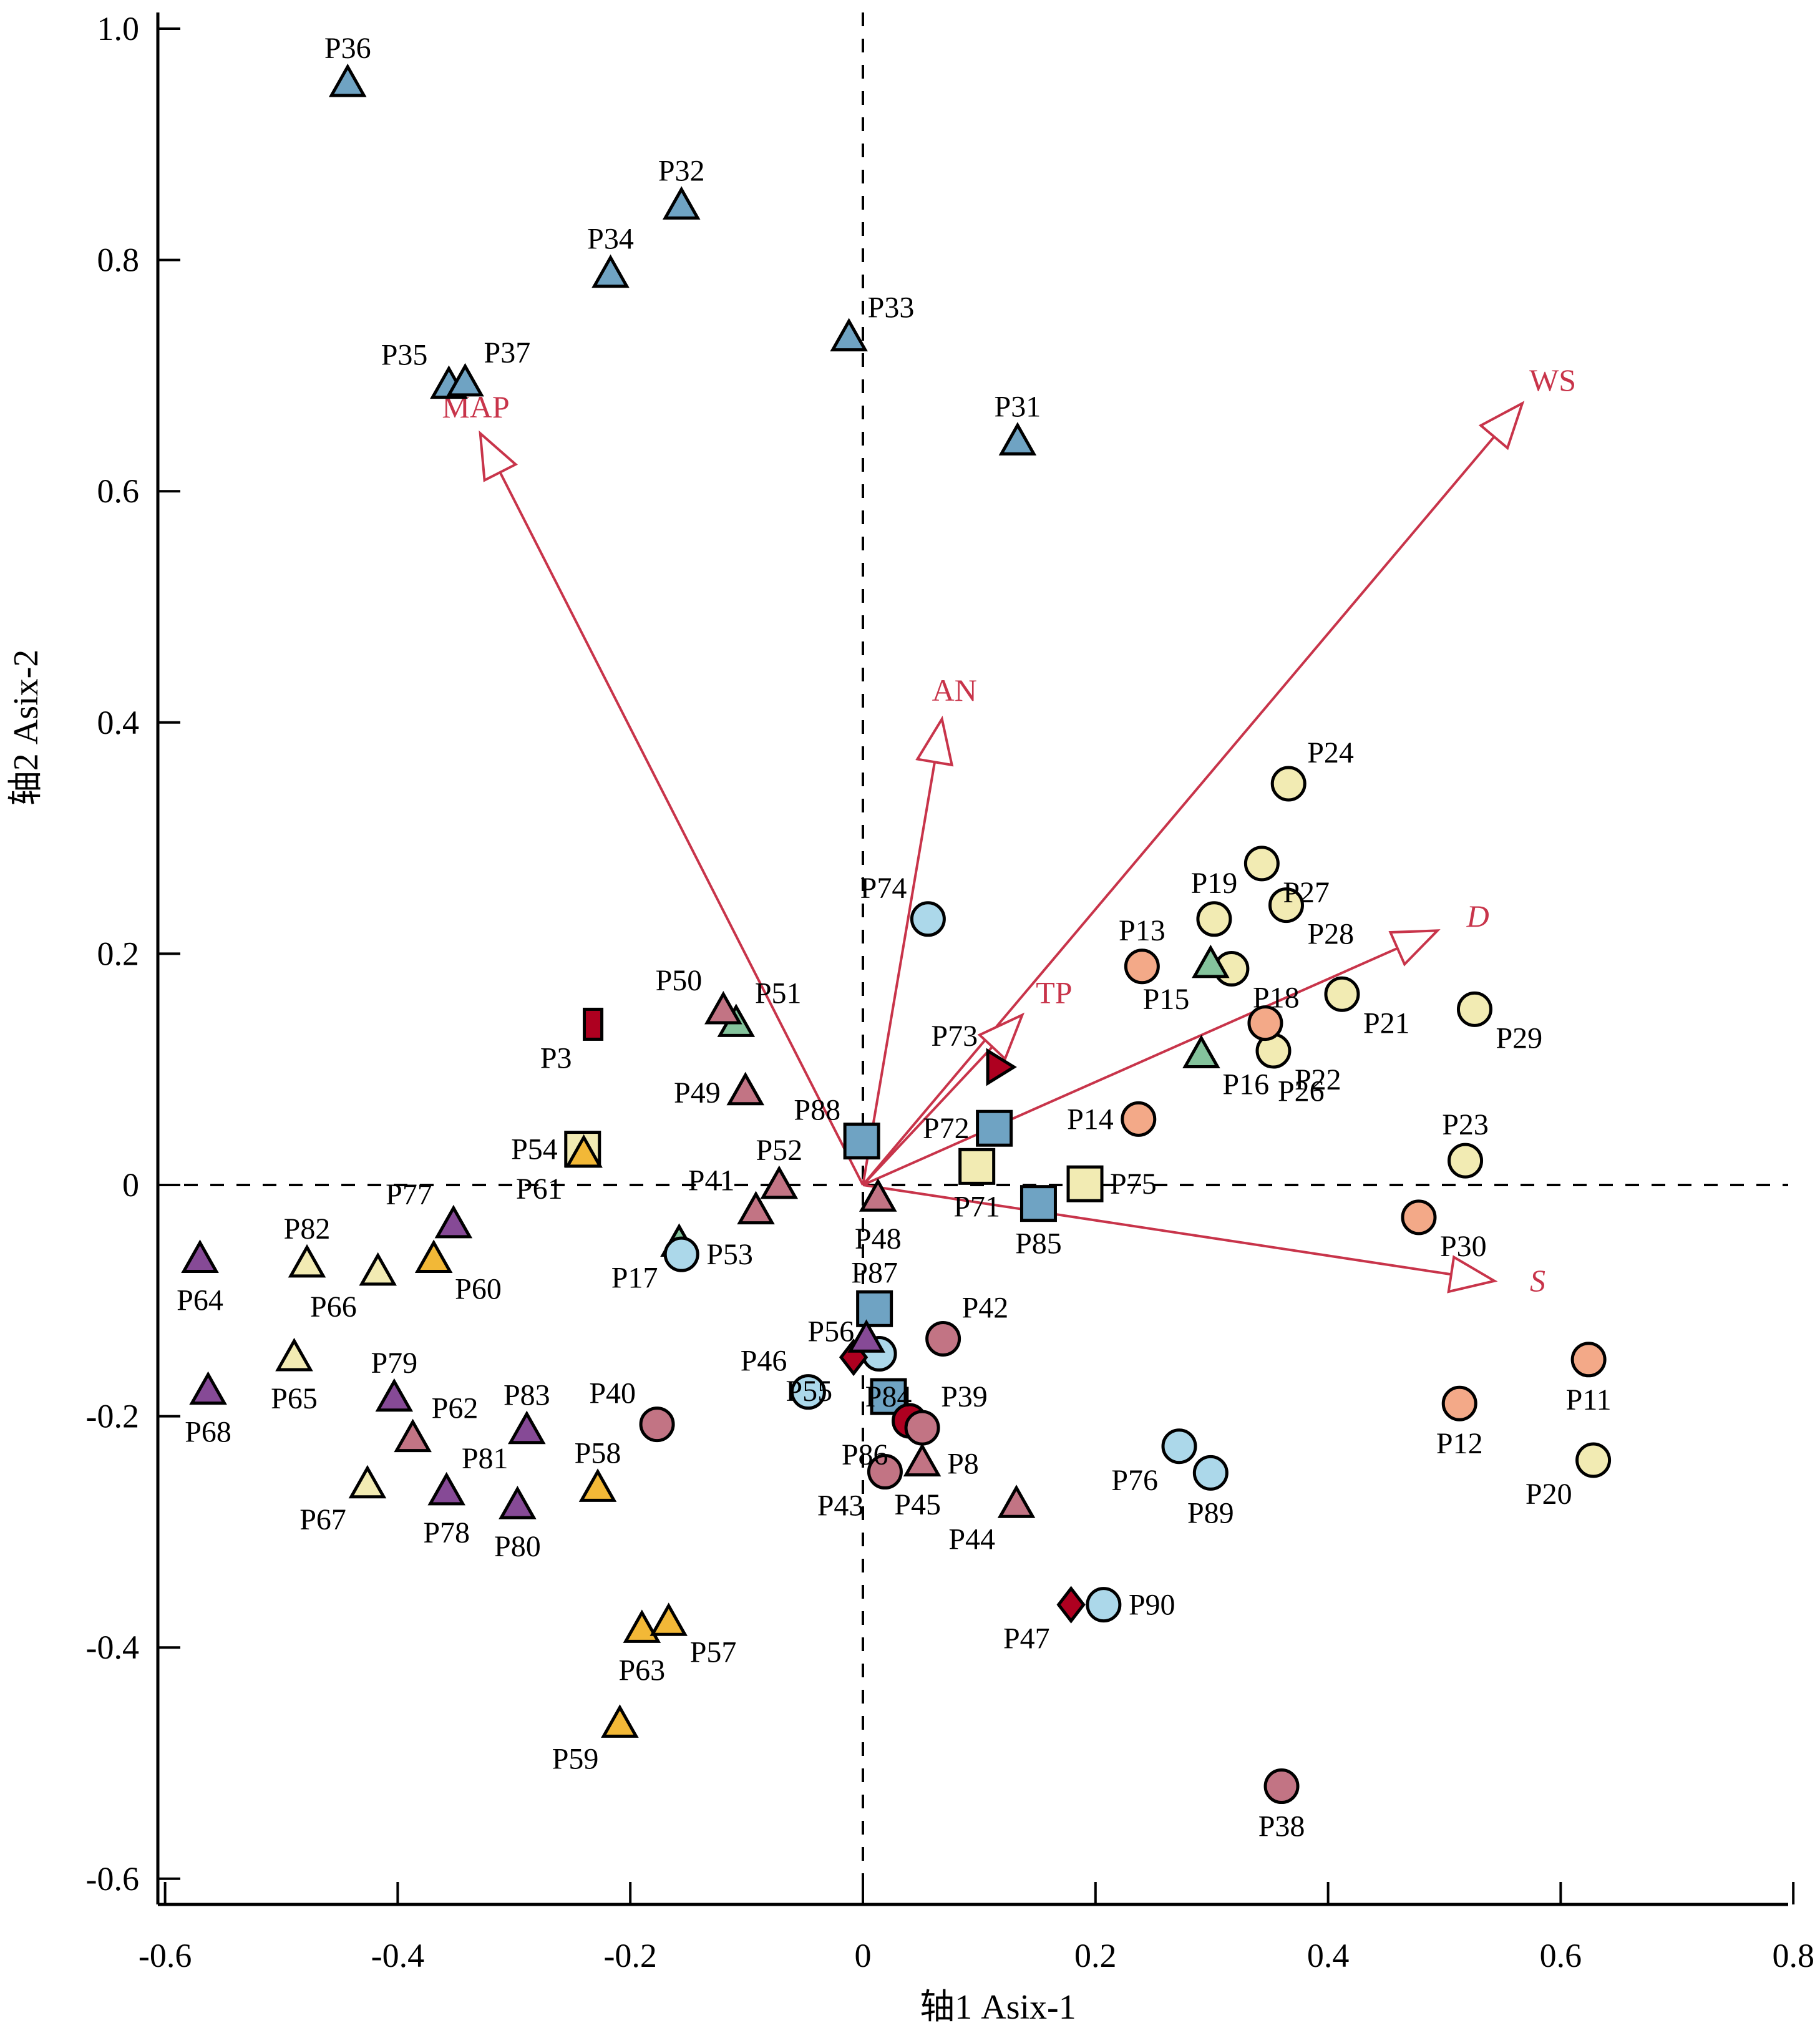 This screenshot has width=1820, height=2028. Describe the element at coordinates (1549, 1494) in the screenshot. I see `point-label: P20` at that location.